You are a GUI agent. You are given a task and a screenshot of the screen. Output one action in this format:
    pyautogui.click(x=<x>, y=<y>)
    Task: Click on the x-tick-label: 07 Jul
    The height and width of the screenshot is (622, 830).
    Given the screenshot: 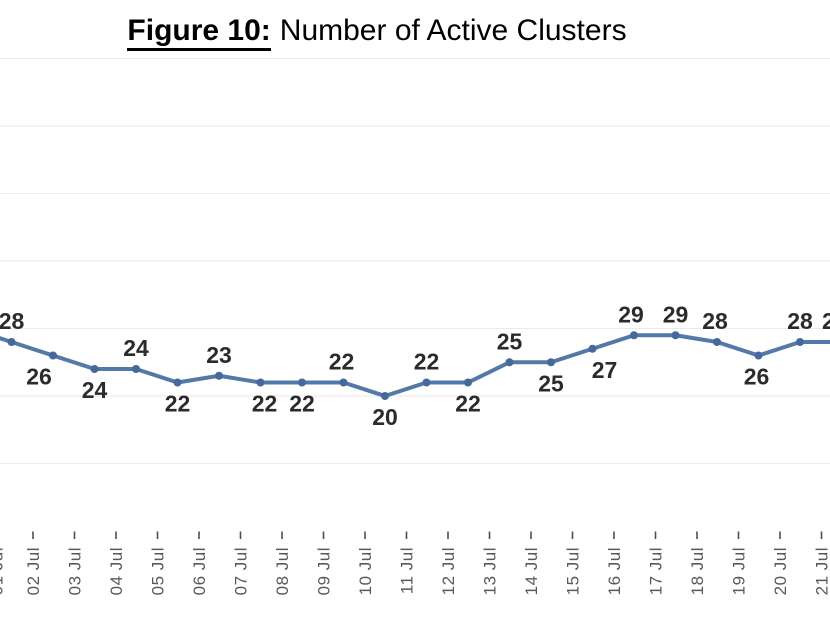 What is the action you would take?
    pyautogui.click(x=241, y=571)
    